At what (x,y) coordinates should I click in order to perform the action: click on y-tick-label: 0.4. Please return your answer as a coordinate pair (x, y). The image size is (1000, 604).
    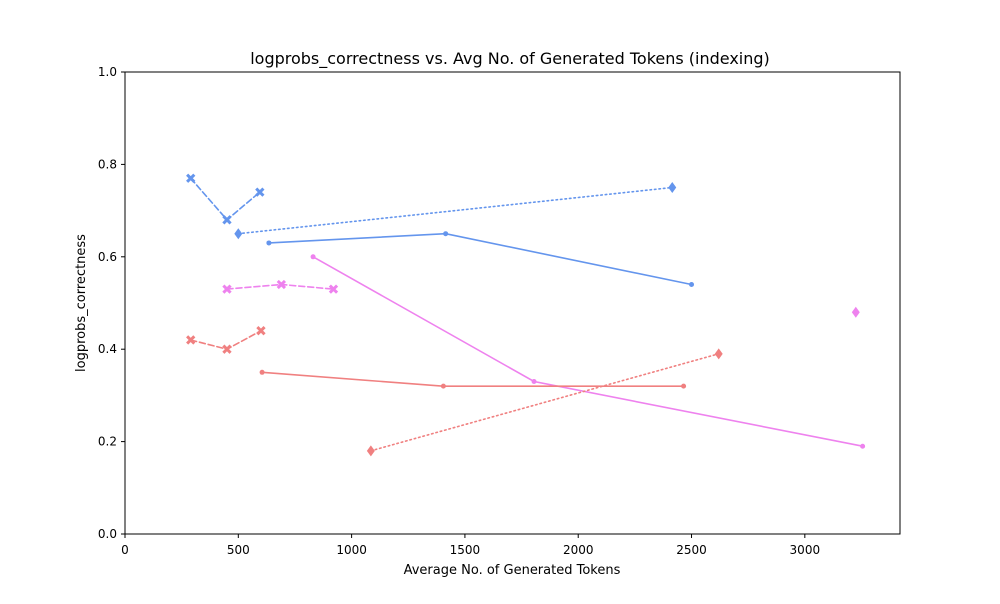
    Looking at the image, I should click on (107, 349).